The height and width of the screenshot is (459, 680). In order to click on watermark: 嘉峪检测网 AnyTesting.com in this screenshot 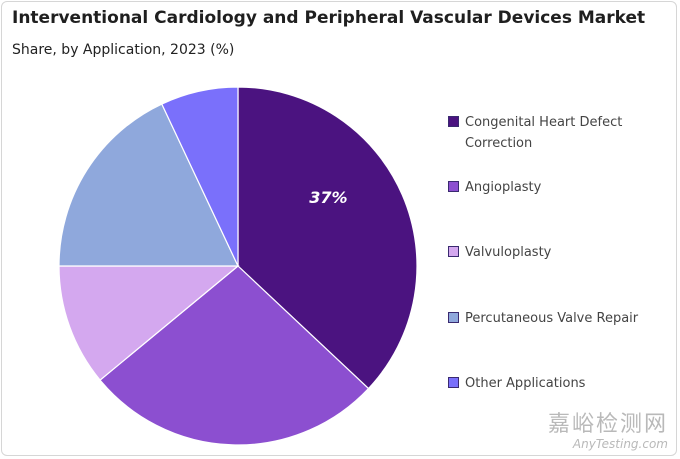, I will do `click(607, 432)`.